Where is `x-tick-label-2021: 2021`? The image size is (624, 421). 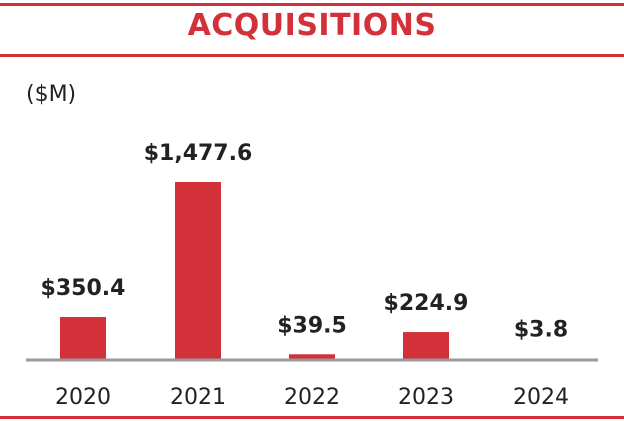 x-tick-label-2021: 2021 is located at coordinates (198, 397).